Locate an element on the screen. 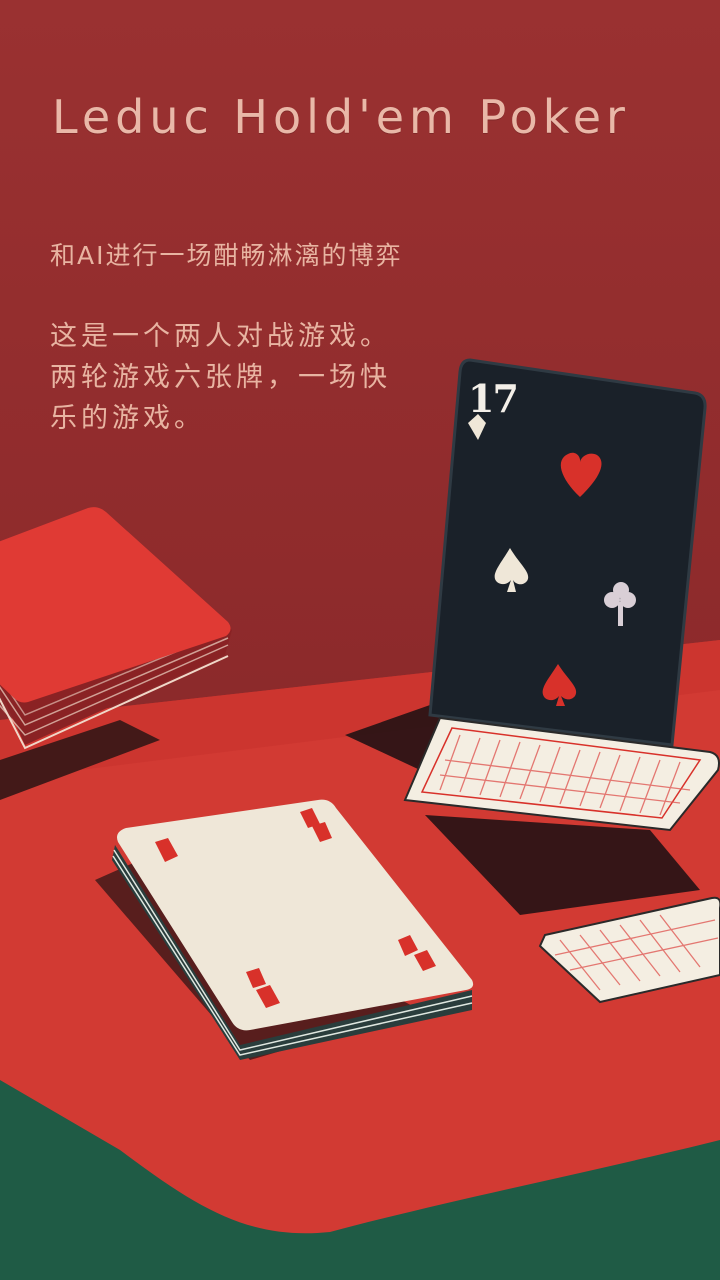  flat-card-shadow is located at coordinates (562, 865).